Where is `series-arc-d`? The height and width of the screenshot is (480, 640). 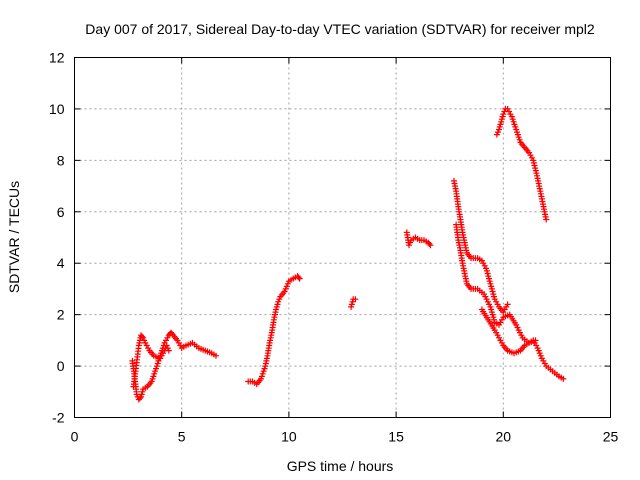 series-arc-d is located at coordinates (353, 303).